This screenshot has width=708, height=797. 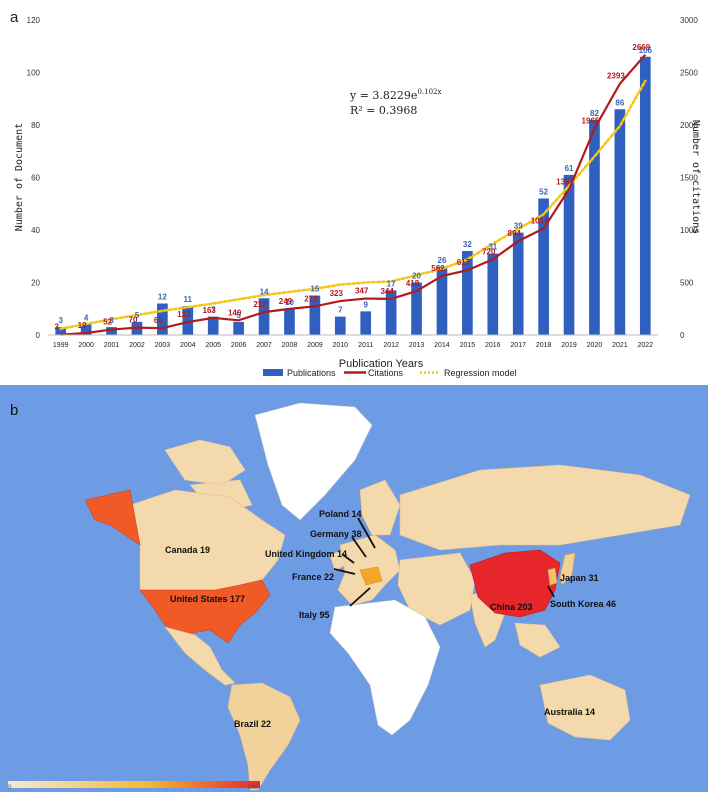 I want to click on x-tick-label: 2010, so click(x=341, y=345).